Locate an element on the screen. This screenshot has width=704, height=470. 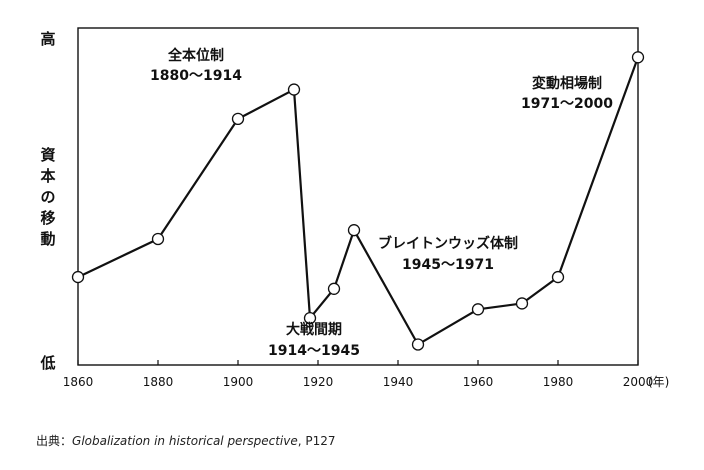
y-axis-title-char: 移 is located at coordinates (47, 218).